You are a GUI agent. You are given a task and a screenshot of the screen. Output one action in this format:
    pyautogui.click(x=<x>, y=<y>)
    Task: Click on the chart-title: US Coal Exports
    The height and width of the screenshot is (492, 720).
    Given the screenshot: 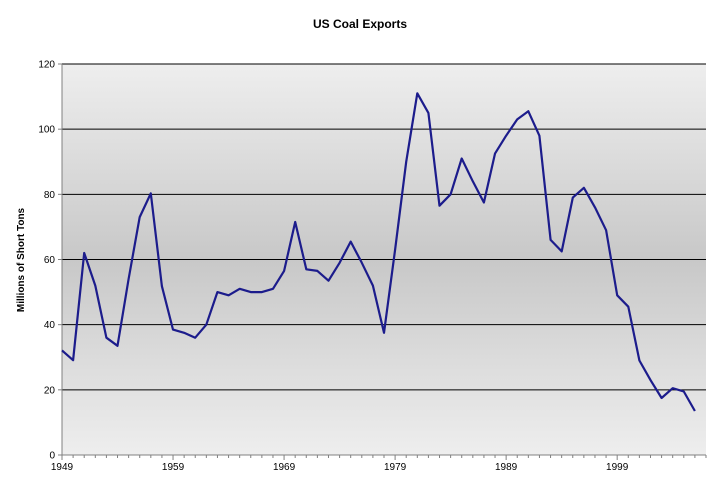 What is the action you would take?
    pyautogui.click(x=360, y=24)
    